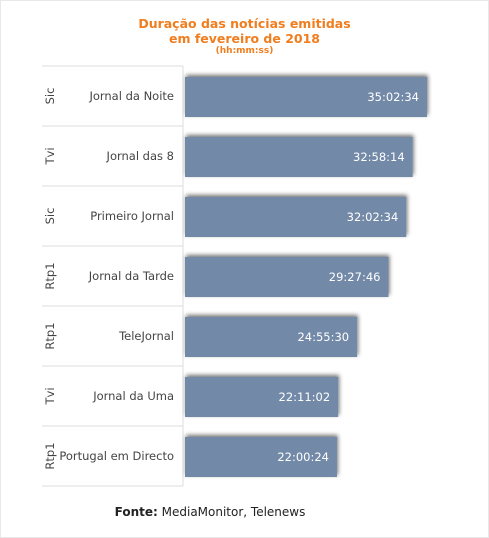  Describe the element at coordinates (323, 337) in the screenshot. I see `data-label: 24:55:30` at that location.